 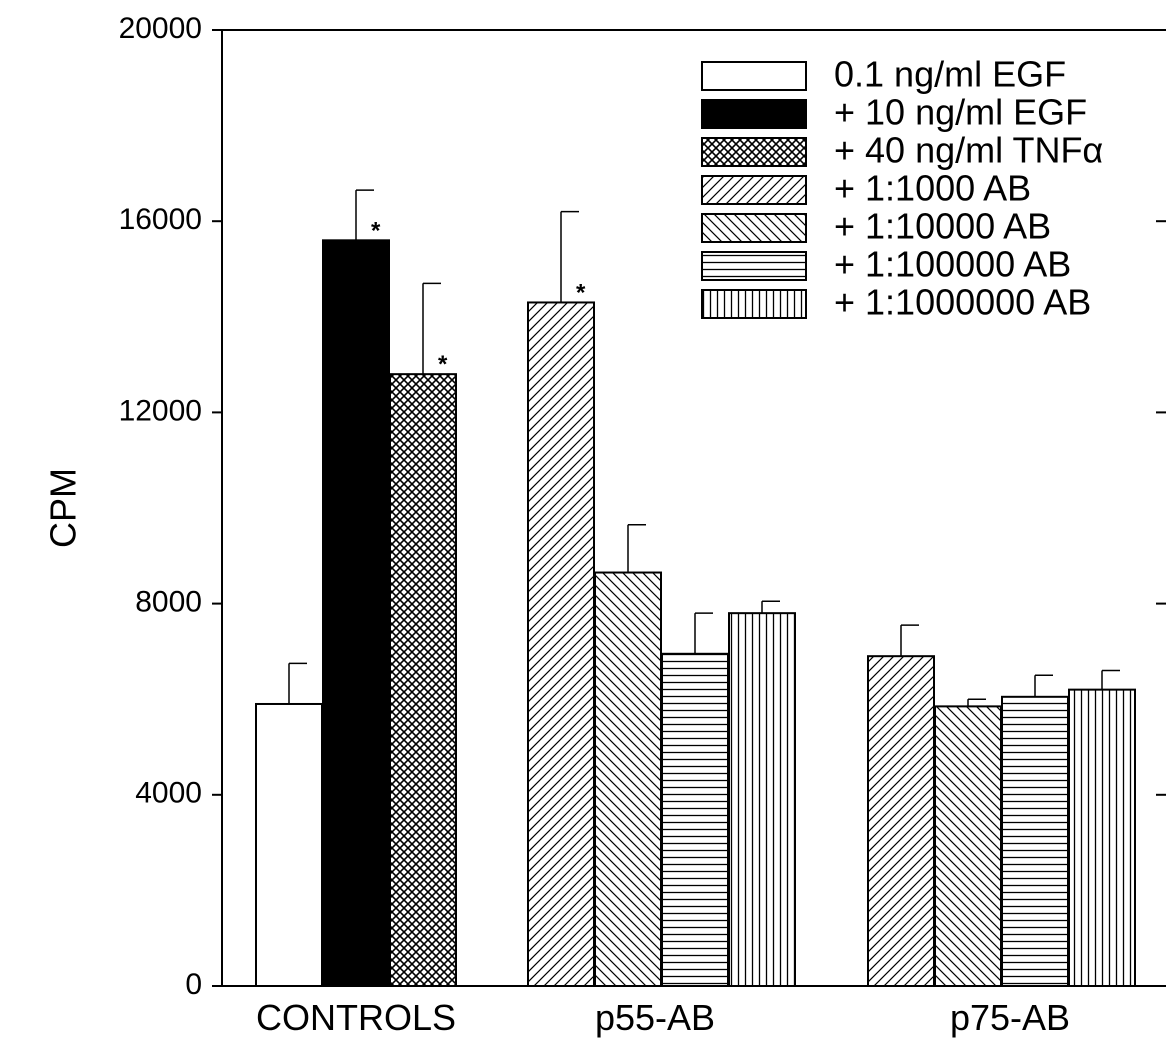 I want to click on y-tick-label: 12000, so click(x=160, y=410).